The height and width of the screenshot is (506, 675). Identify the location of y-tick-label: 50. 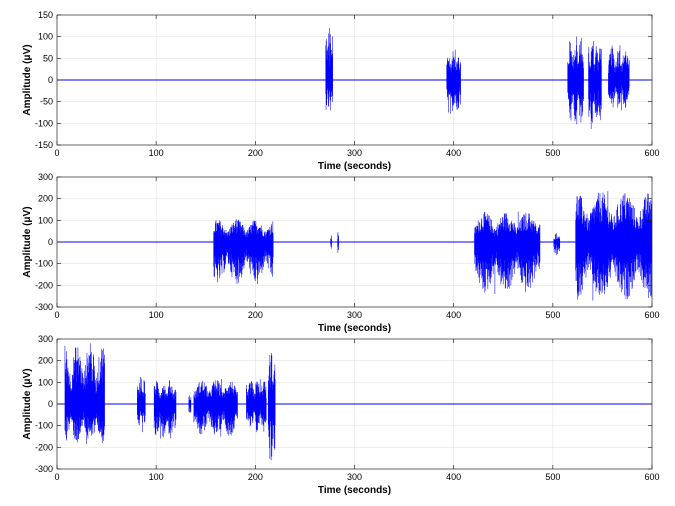
(48, 58).